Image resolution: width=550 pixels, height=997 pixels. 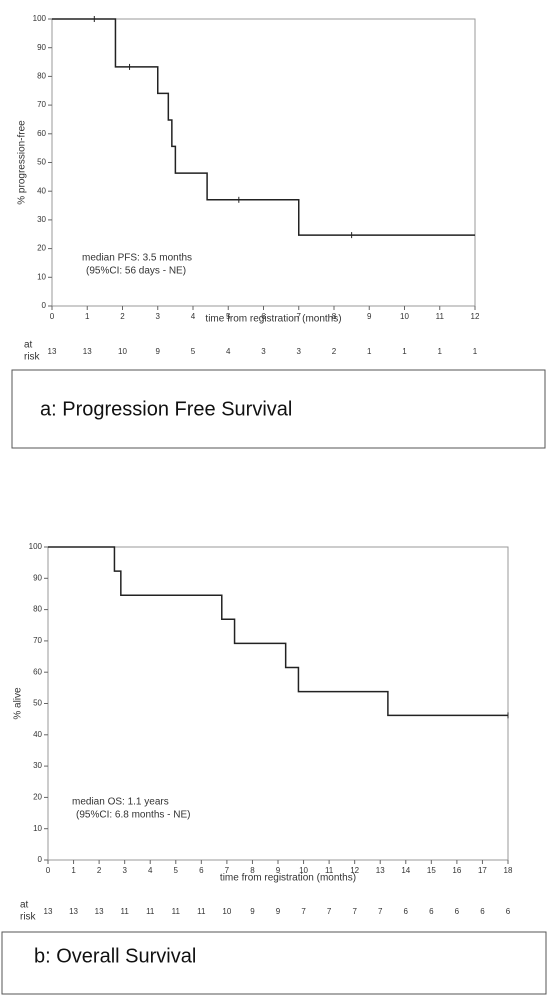 I want to click on x-tick-label: 15, so click(x=431, y=870).